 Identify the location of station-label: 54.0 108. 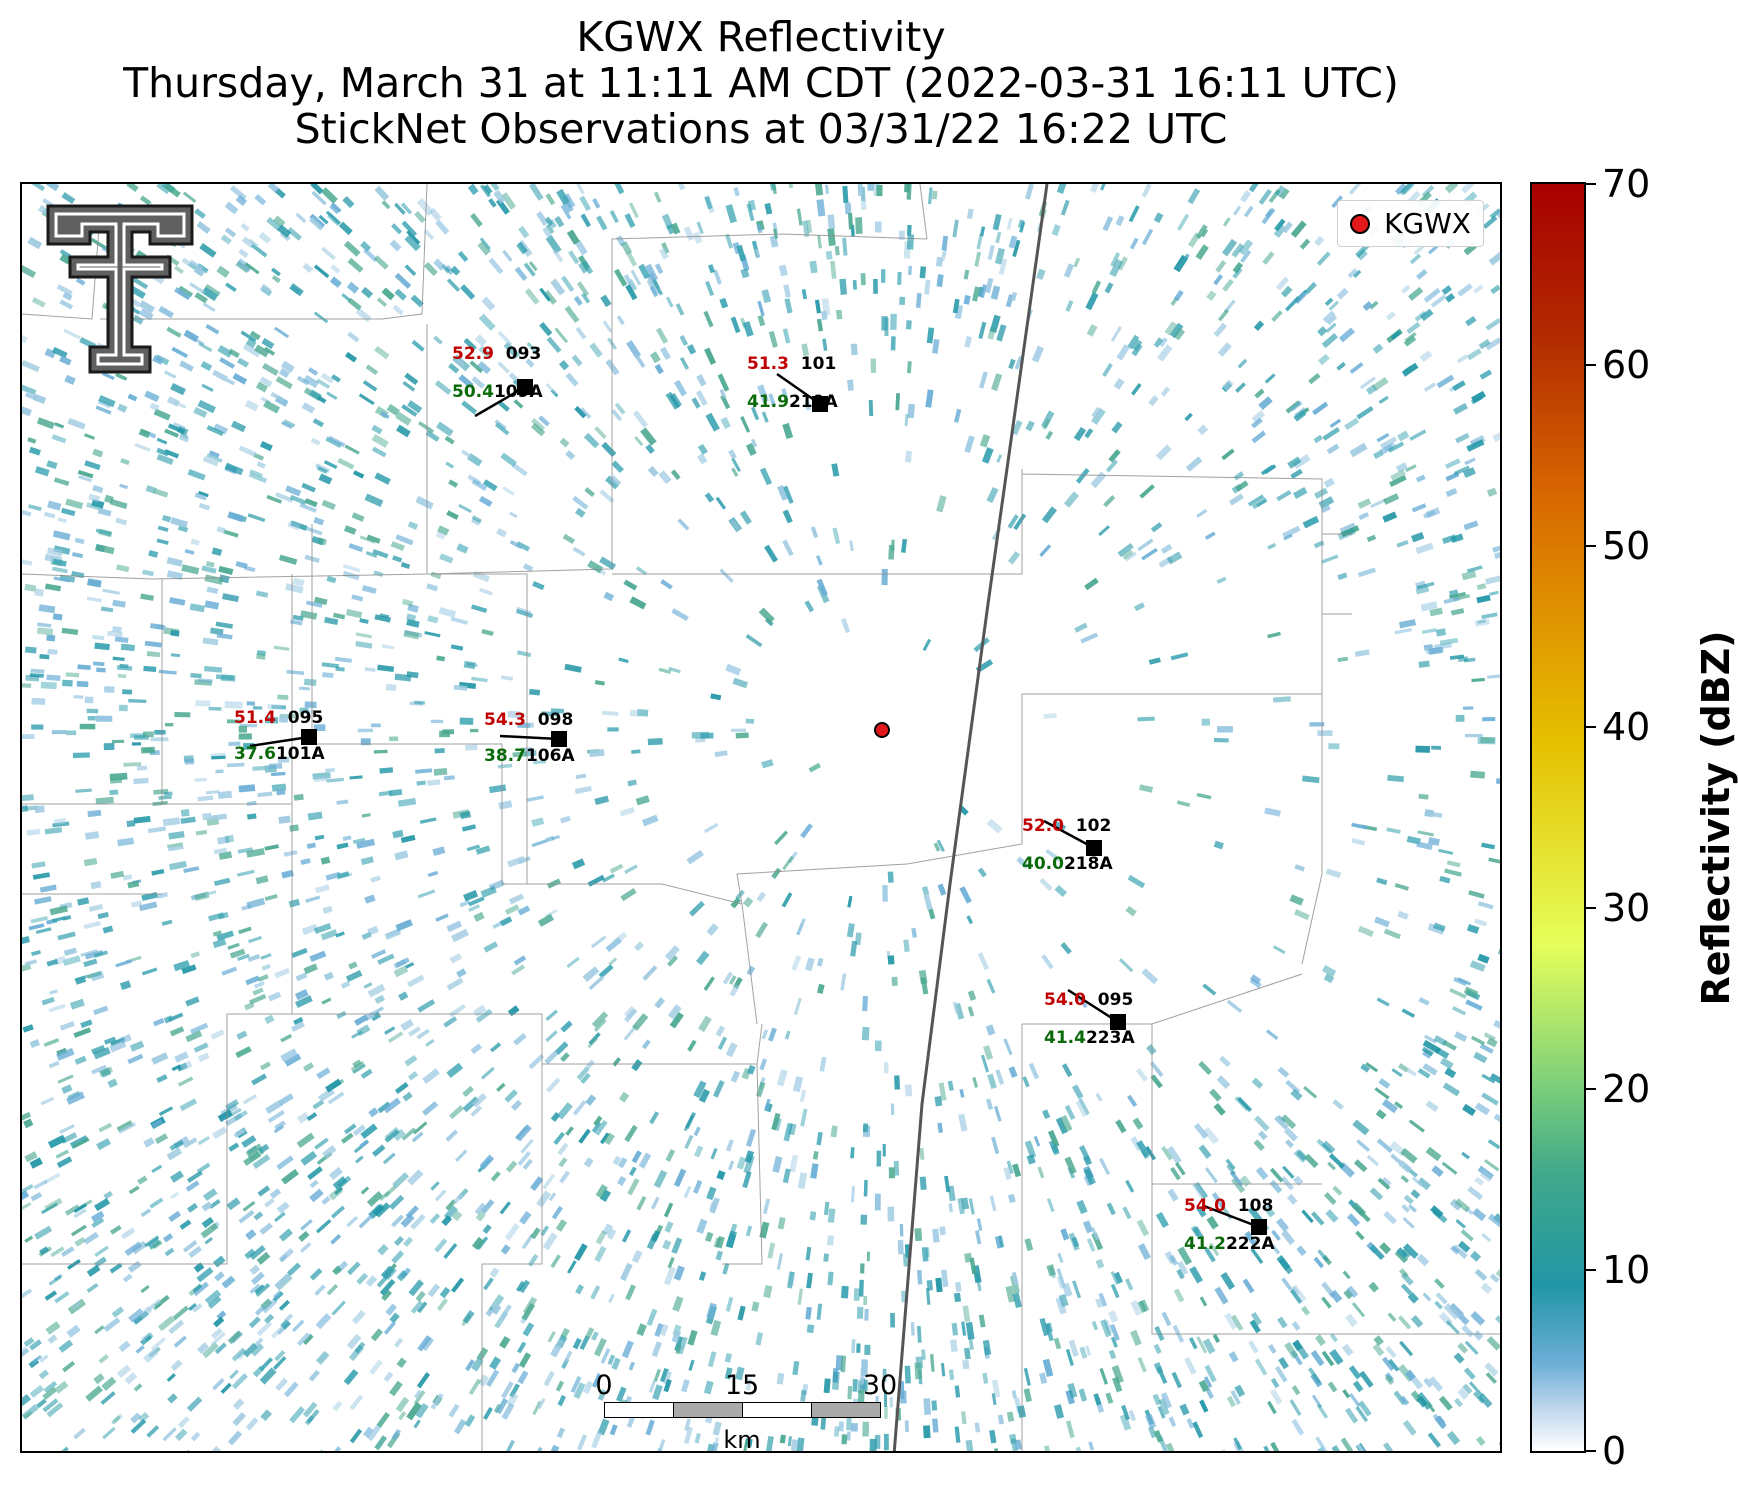
(1228, 1206).